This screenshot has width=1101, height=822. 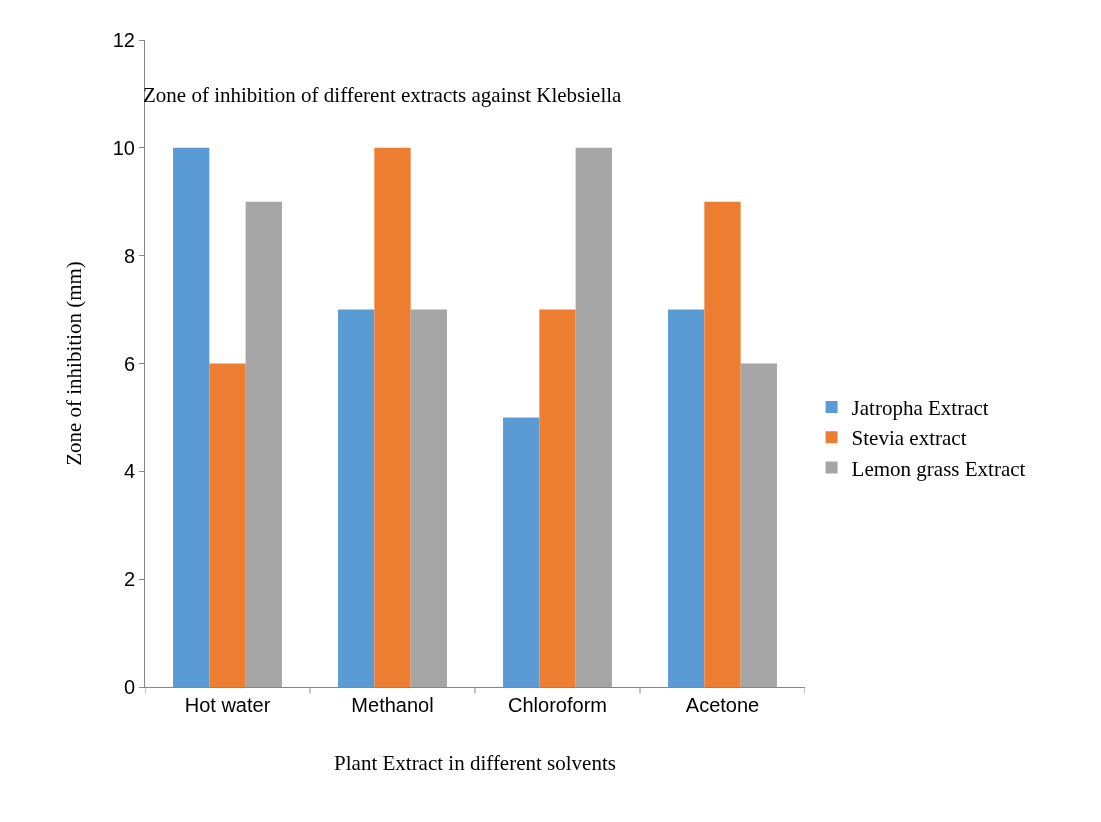 What do you see at coordinates (383, 95) in the screenshot?
I see `text: Zone of inhibition of different extracts against Klebsiella` at bounding box center [383, 95].